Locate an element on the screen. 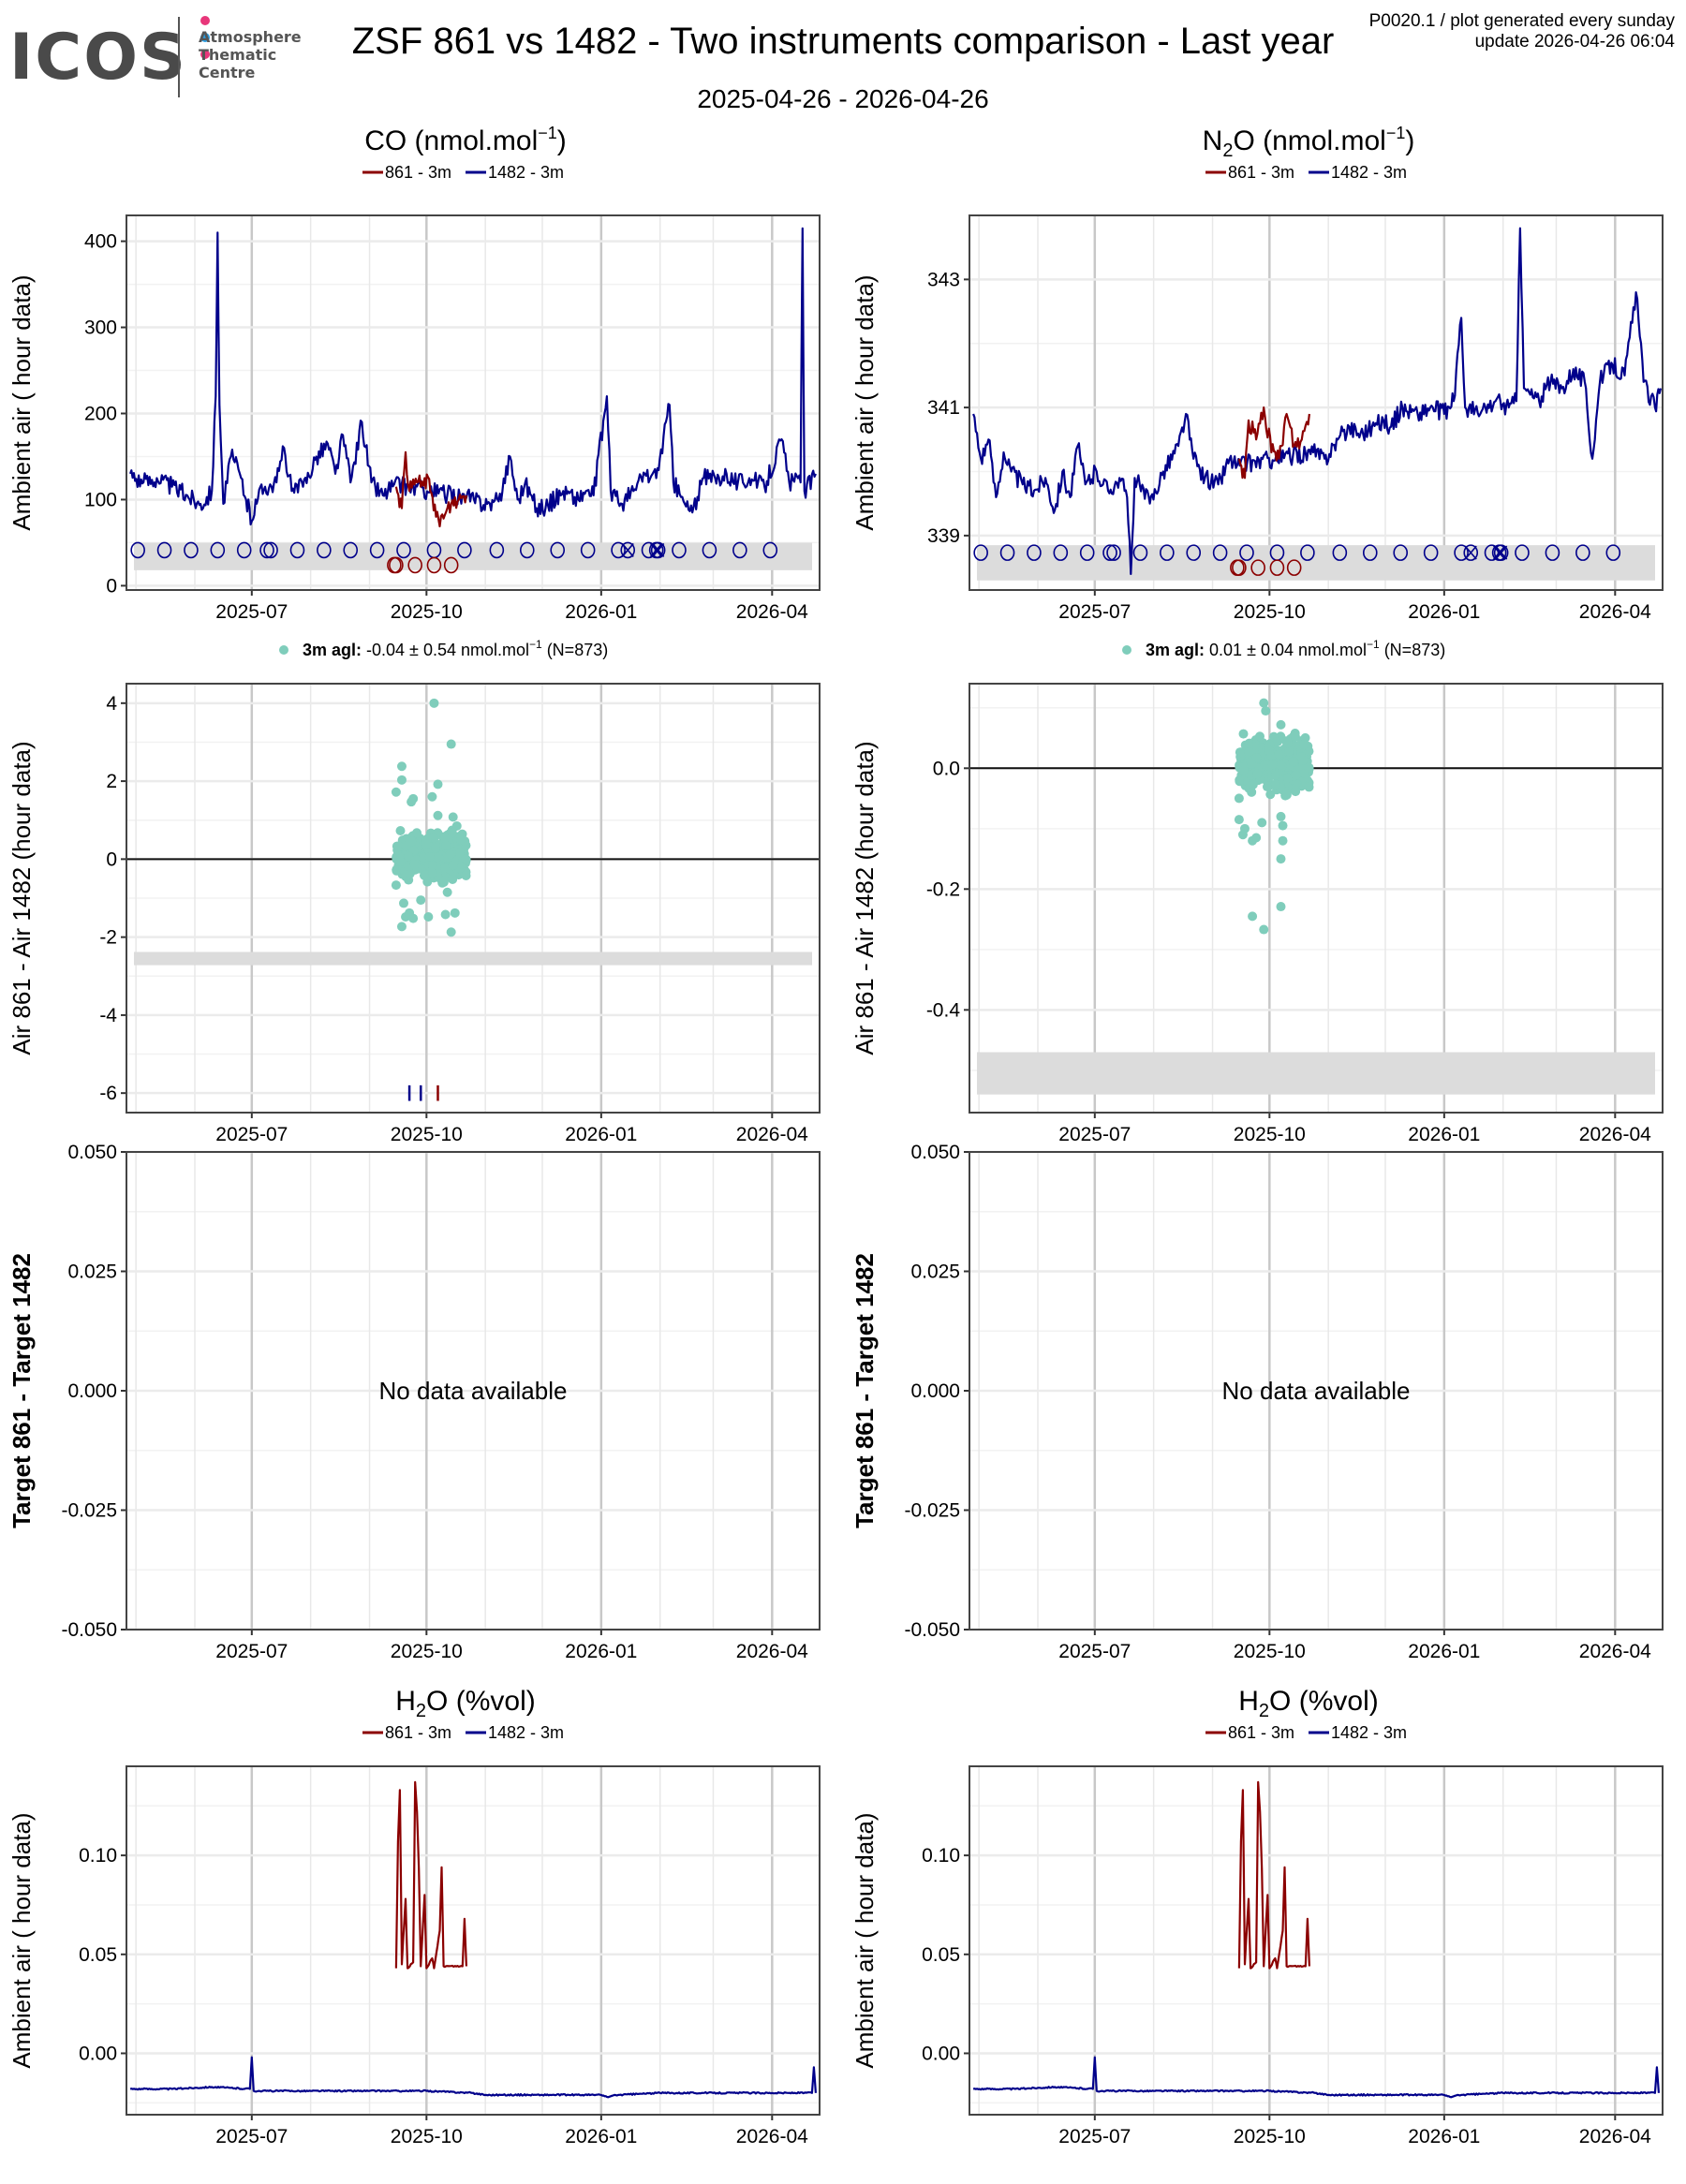  flagged-marker is located at coordinates (1471, 552).